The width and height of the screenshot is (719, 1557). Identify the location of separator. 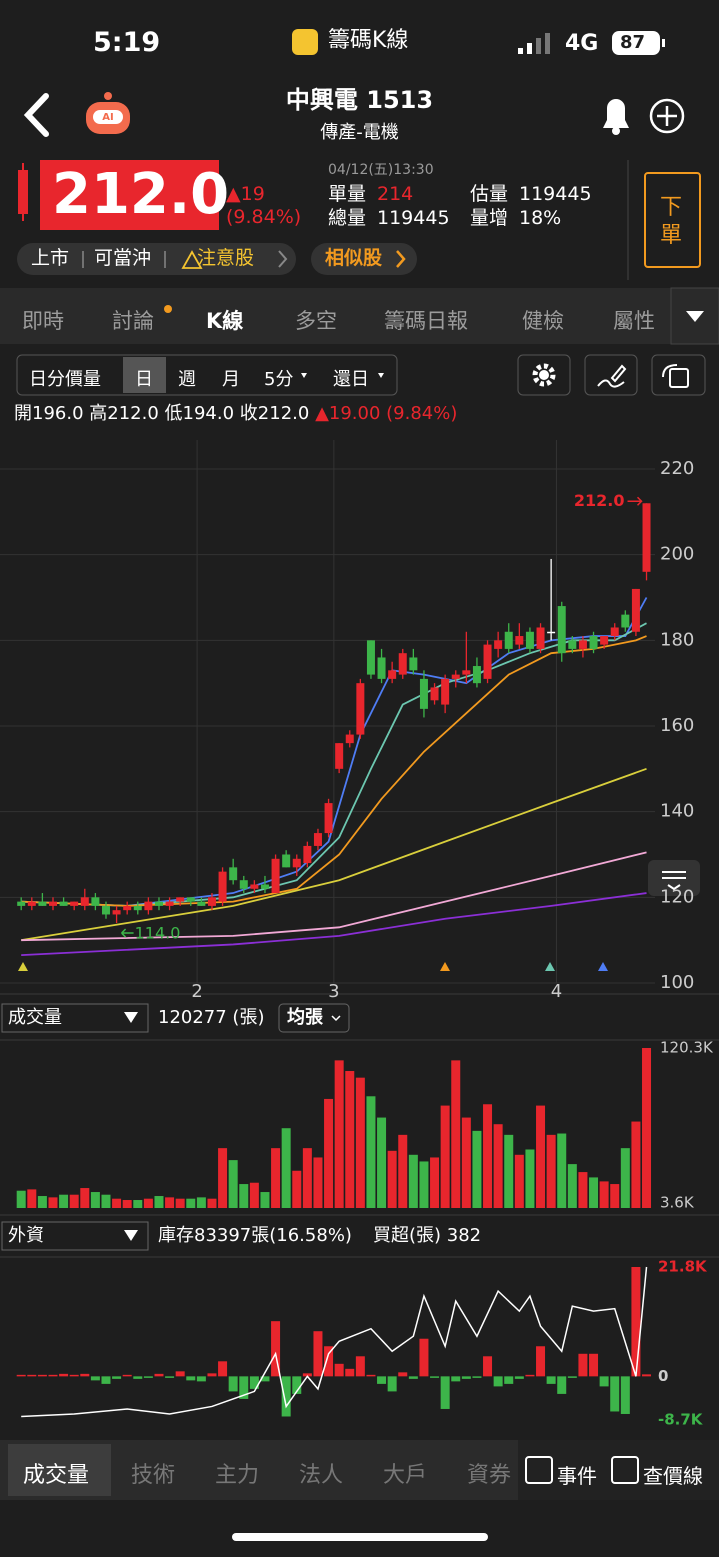
(124, 259).